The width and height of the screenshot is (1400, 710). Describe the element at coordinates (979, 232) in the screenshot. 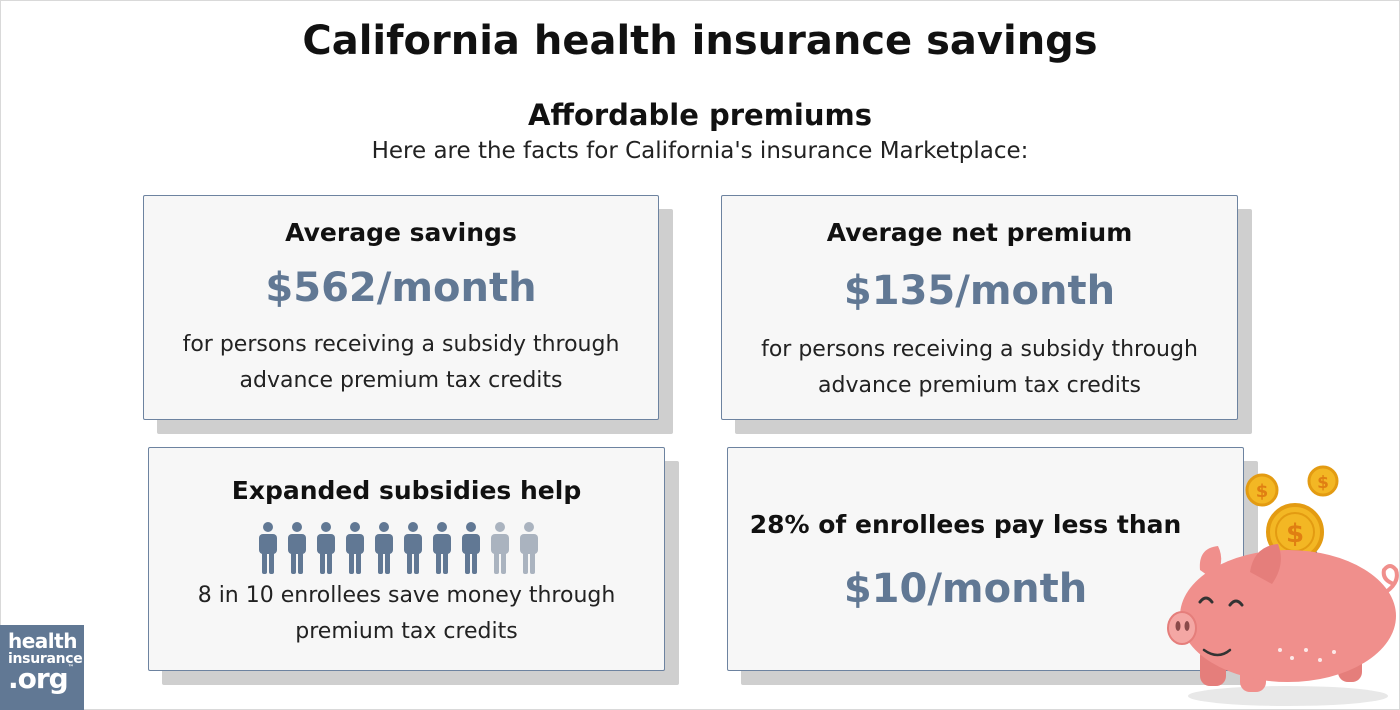

I see `card-heading: Average net premium` at that location.